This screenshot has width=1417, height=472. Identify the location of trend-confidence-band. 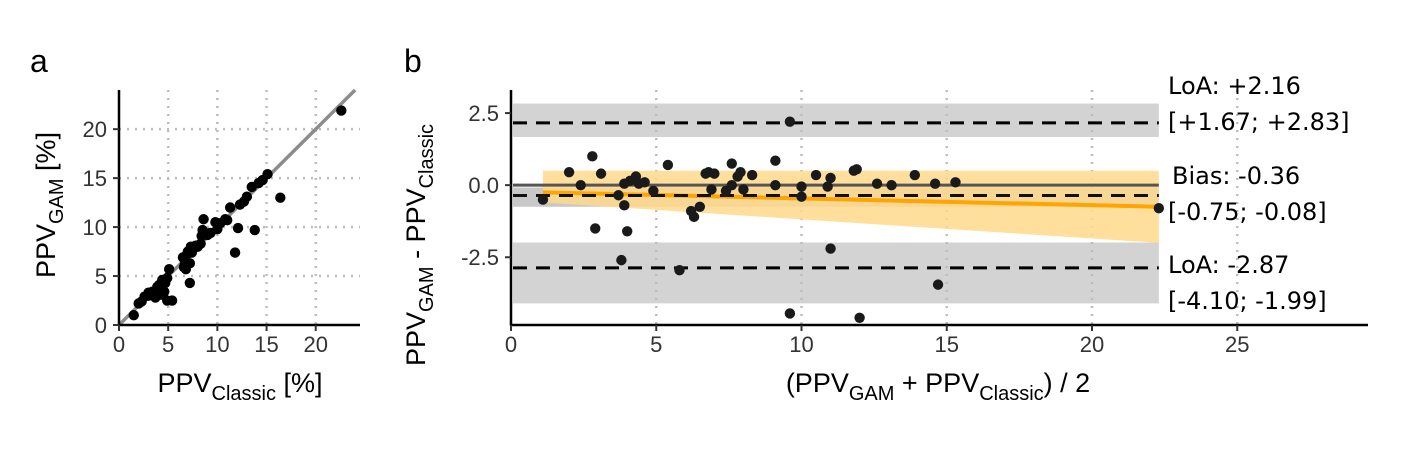
(850, 206).